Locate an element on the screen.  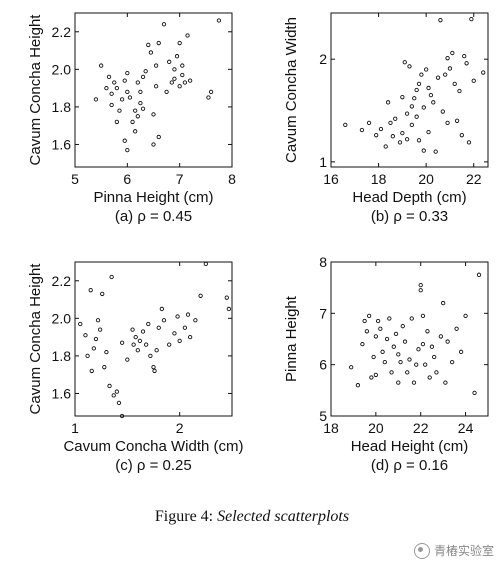
y-tick-label: 1.6 is located at coordinates (62, 393).